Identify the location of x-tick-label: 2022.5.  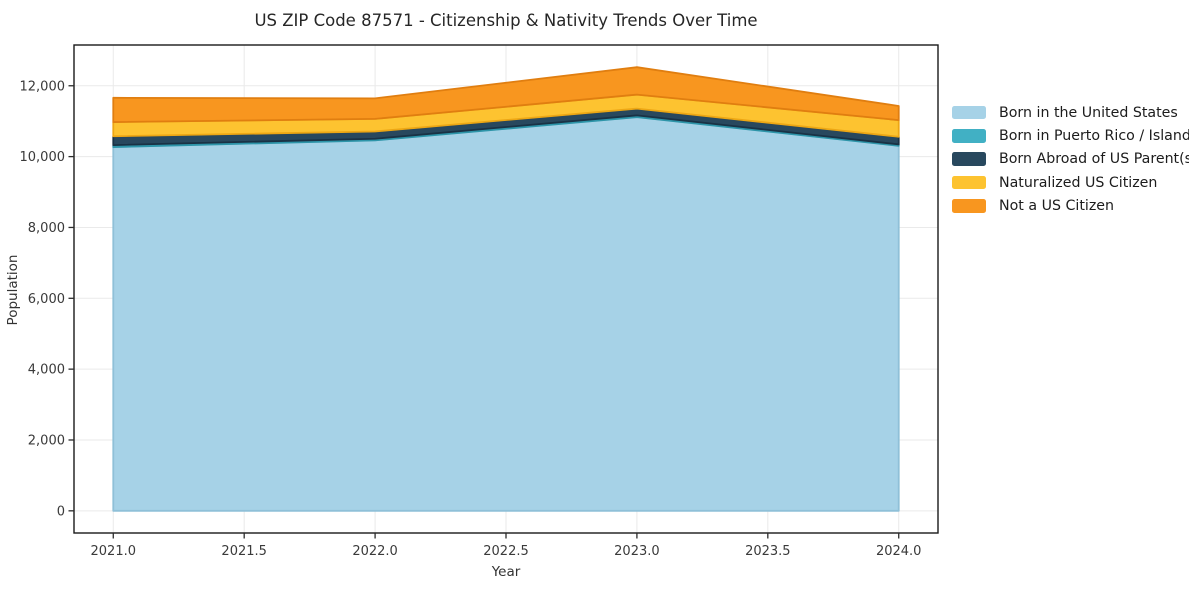
(506, 551).